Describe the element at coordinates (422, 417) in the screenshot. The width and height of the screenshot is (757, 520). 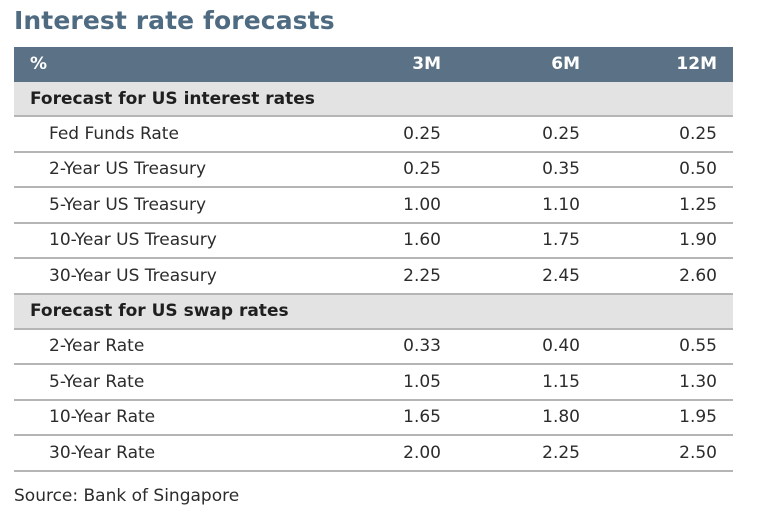
I see `value-3m: 1.65` at that location.